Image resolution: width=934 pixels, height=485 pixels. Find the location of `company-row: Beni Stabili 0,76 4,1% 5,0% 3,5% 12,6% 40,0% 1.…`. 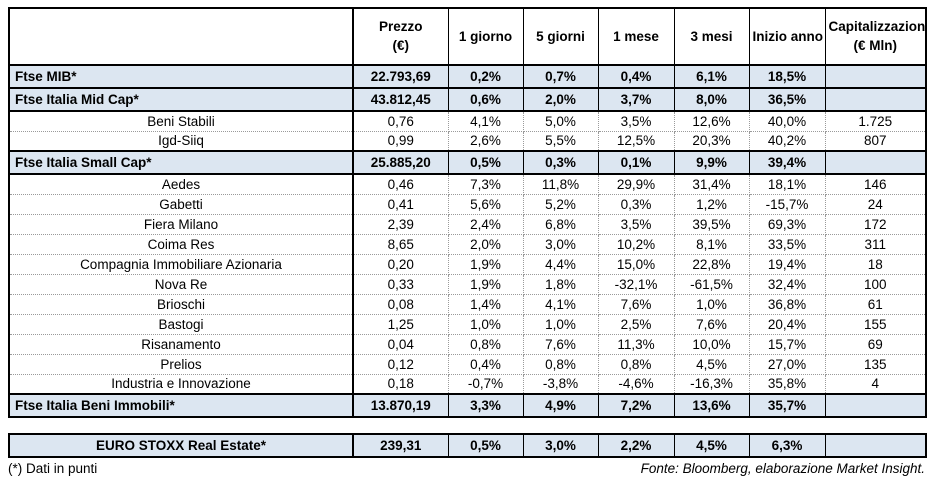

company-row: Beni Stabili 0,76 4,1% 5,0% 3,5% 12,6% 40,0% 1.… is located at coordinates (467, 121).